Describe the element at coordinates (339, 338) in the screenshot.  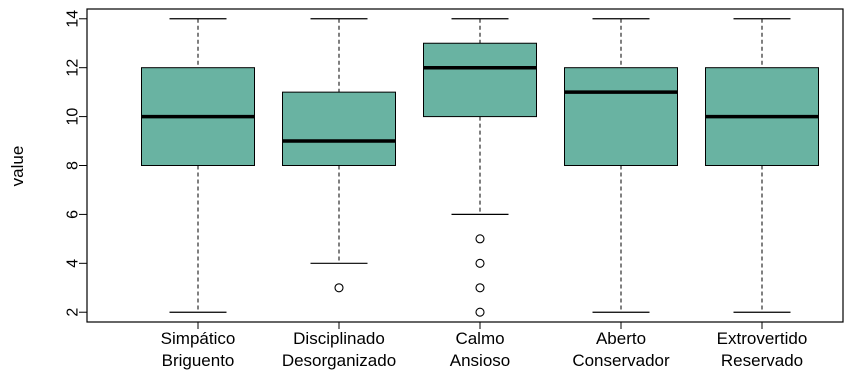
I see `x-category-label: Disciplinado` at that location.